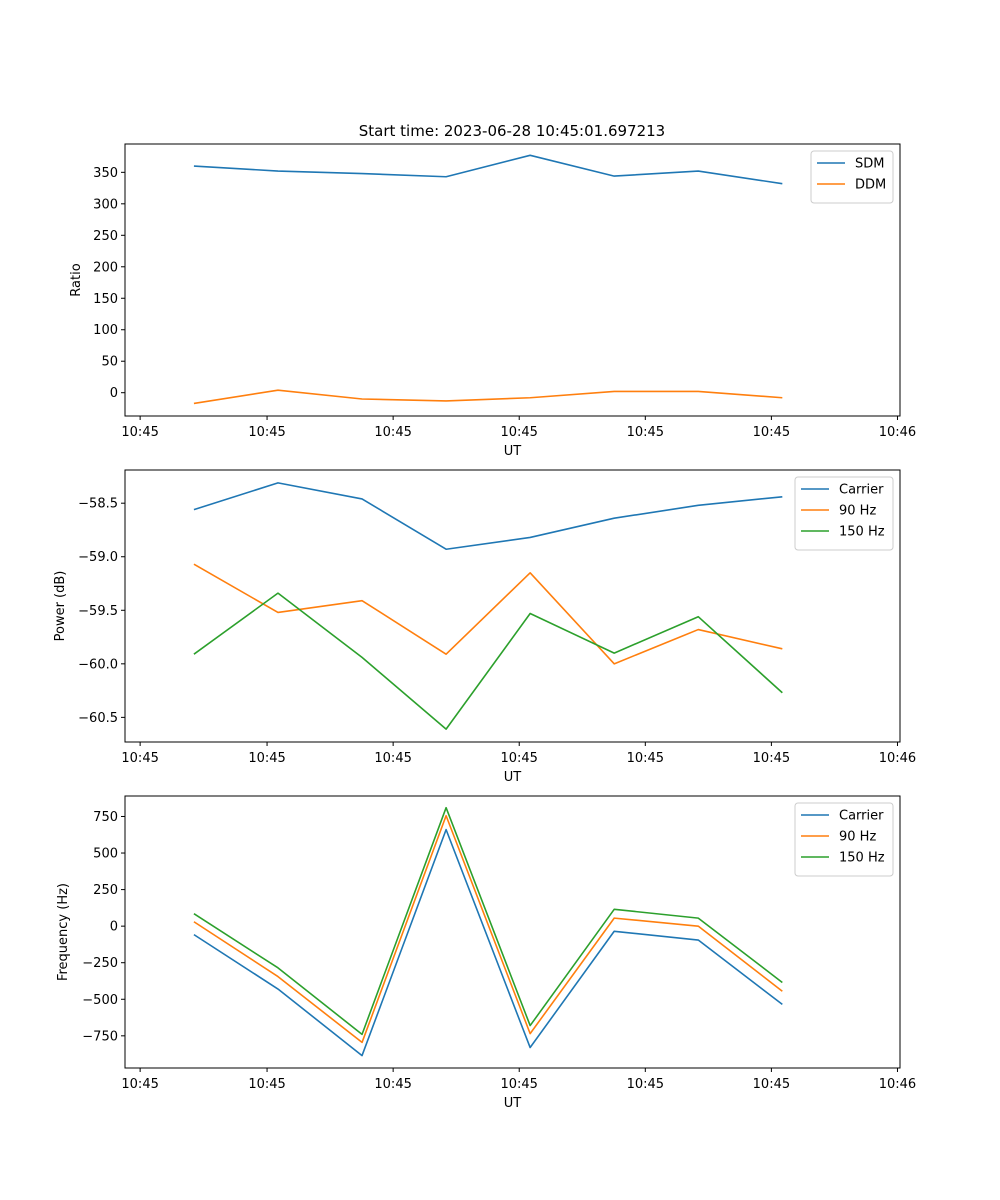 Image resolution: width=1000 pixels, height=1200 pixels. I want to click on y-tick-label: −59.0, so click(98, 557).